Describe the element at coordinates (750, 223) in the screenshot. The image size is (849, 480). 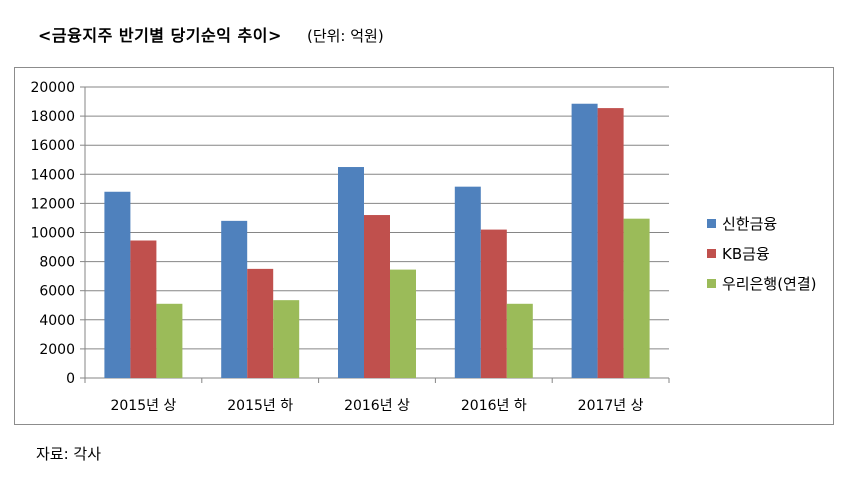
I see `legend-label: 신한금융` at that location.